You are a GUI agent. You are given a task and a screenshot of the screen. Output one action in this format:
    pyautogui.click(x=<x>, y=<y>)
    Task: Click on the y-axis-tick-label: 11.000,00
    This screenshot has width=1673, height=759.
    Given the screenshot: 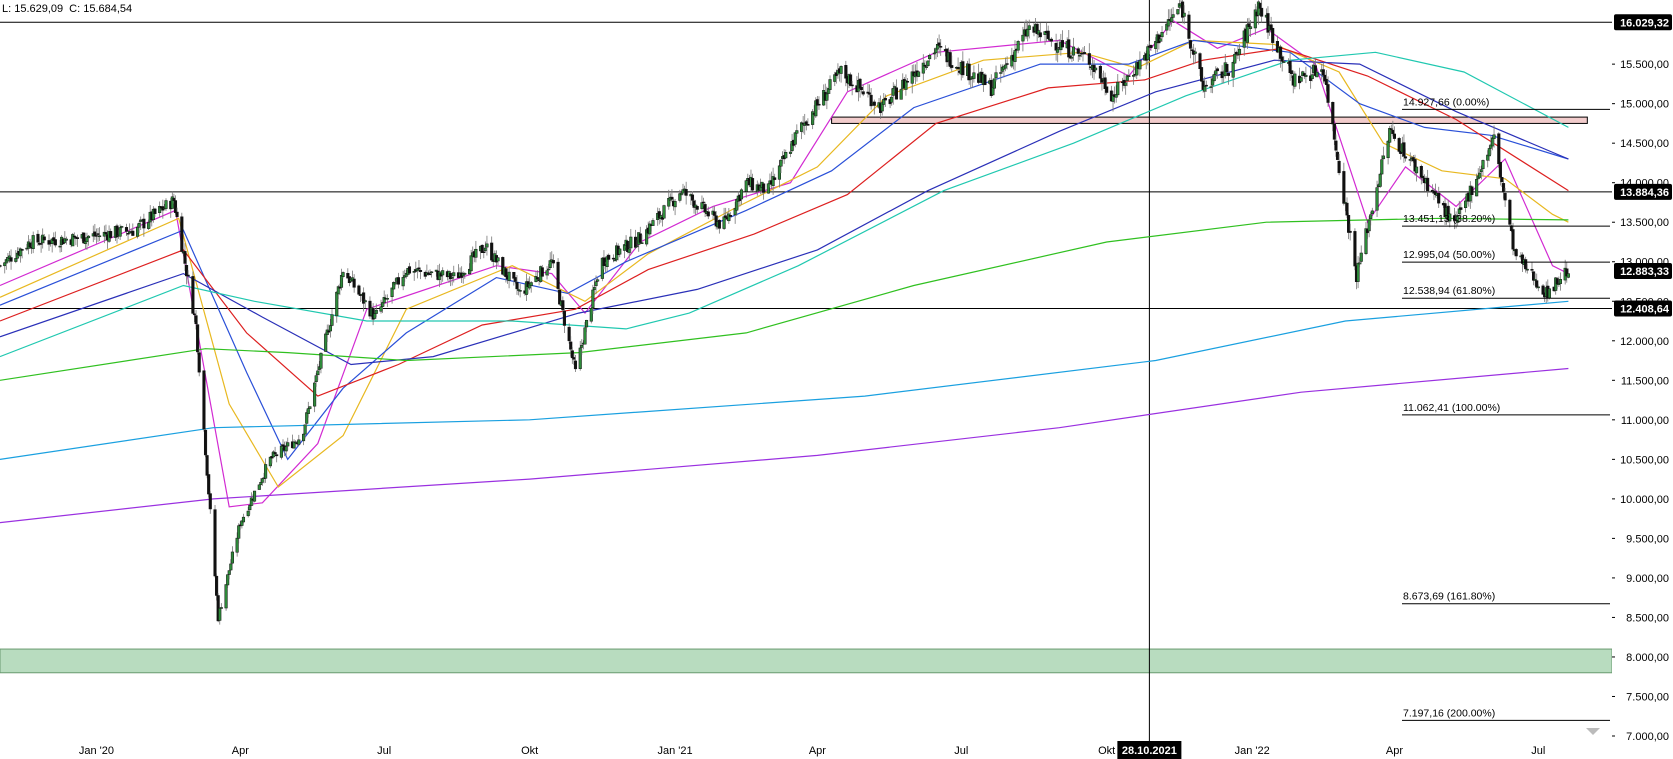 What is the action you would take?
    pyautogui.click(x=1645, y=421)
    